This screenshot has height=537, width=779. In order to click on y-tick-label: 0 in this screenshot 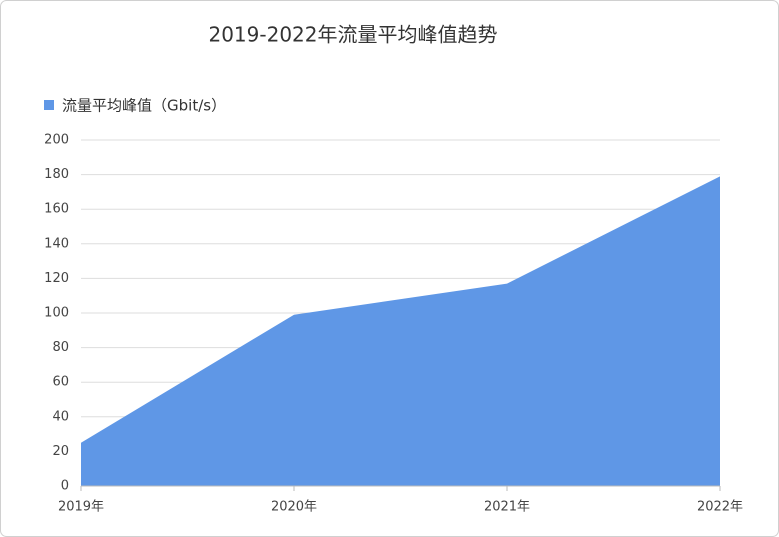, I will do `click(65, 486)`.